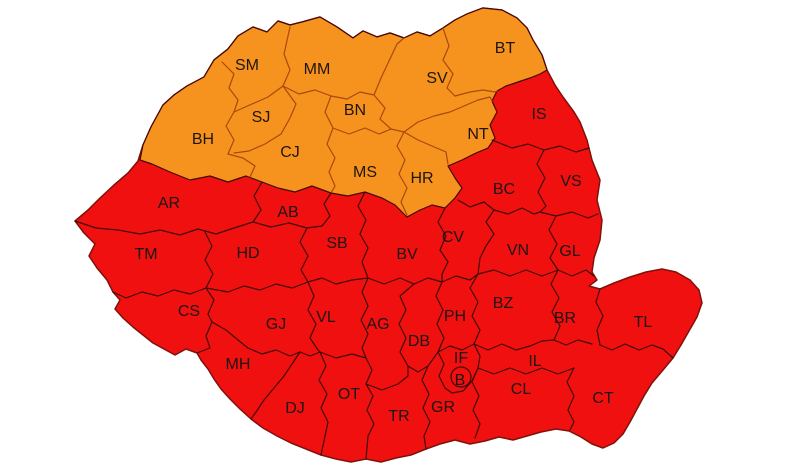 The image size is (800, 470). Describe the element at coordinates (505, 48) in the screenshot. I see `county-label-bt: BT` at that location.